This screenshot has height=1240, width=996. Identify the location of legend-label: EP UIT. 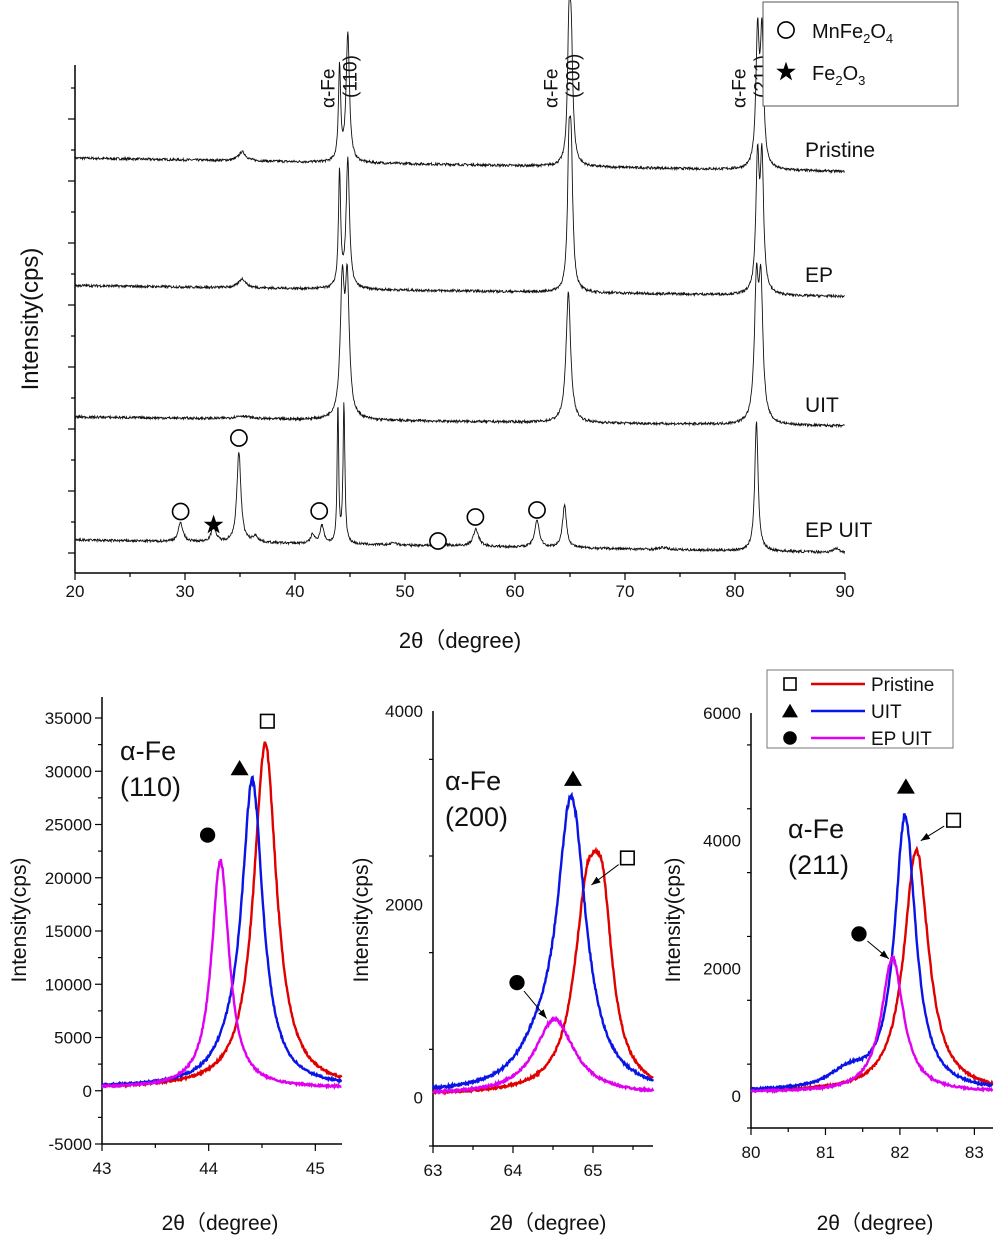
(901, 739).